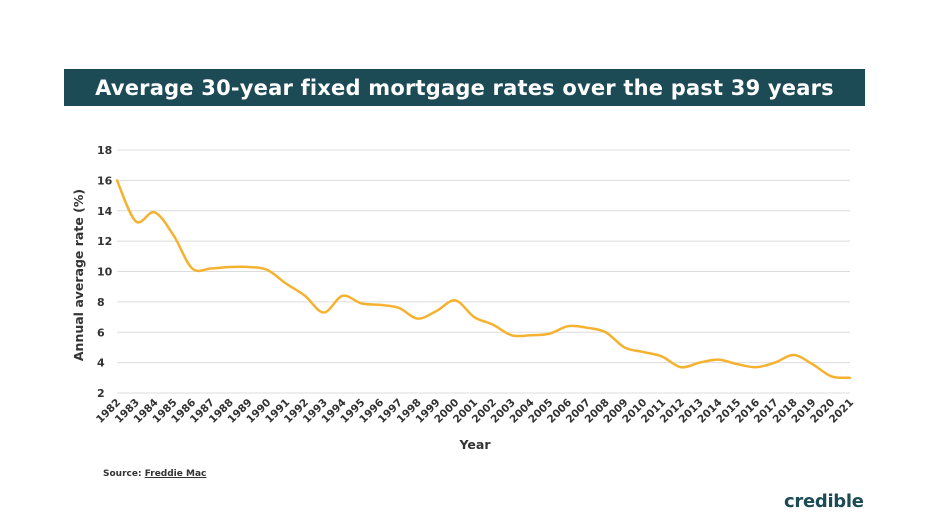 The image size is (932, 524). I want to click on y-tick-label: 4, so click(101, 363).